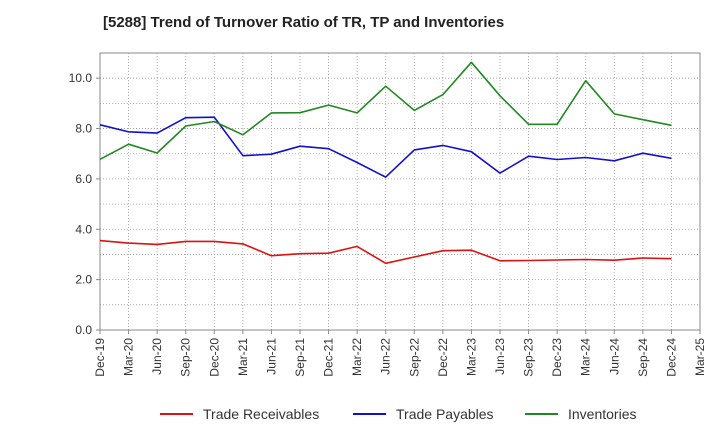 The width and height of the screenshot is (720, 440). What do you see at coordinates (529, 357) in the screenshot?
I see `x-tick-label: Sep-23` at bounding box center [529, 357].